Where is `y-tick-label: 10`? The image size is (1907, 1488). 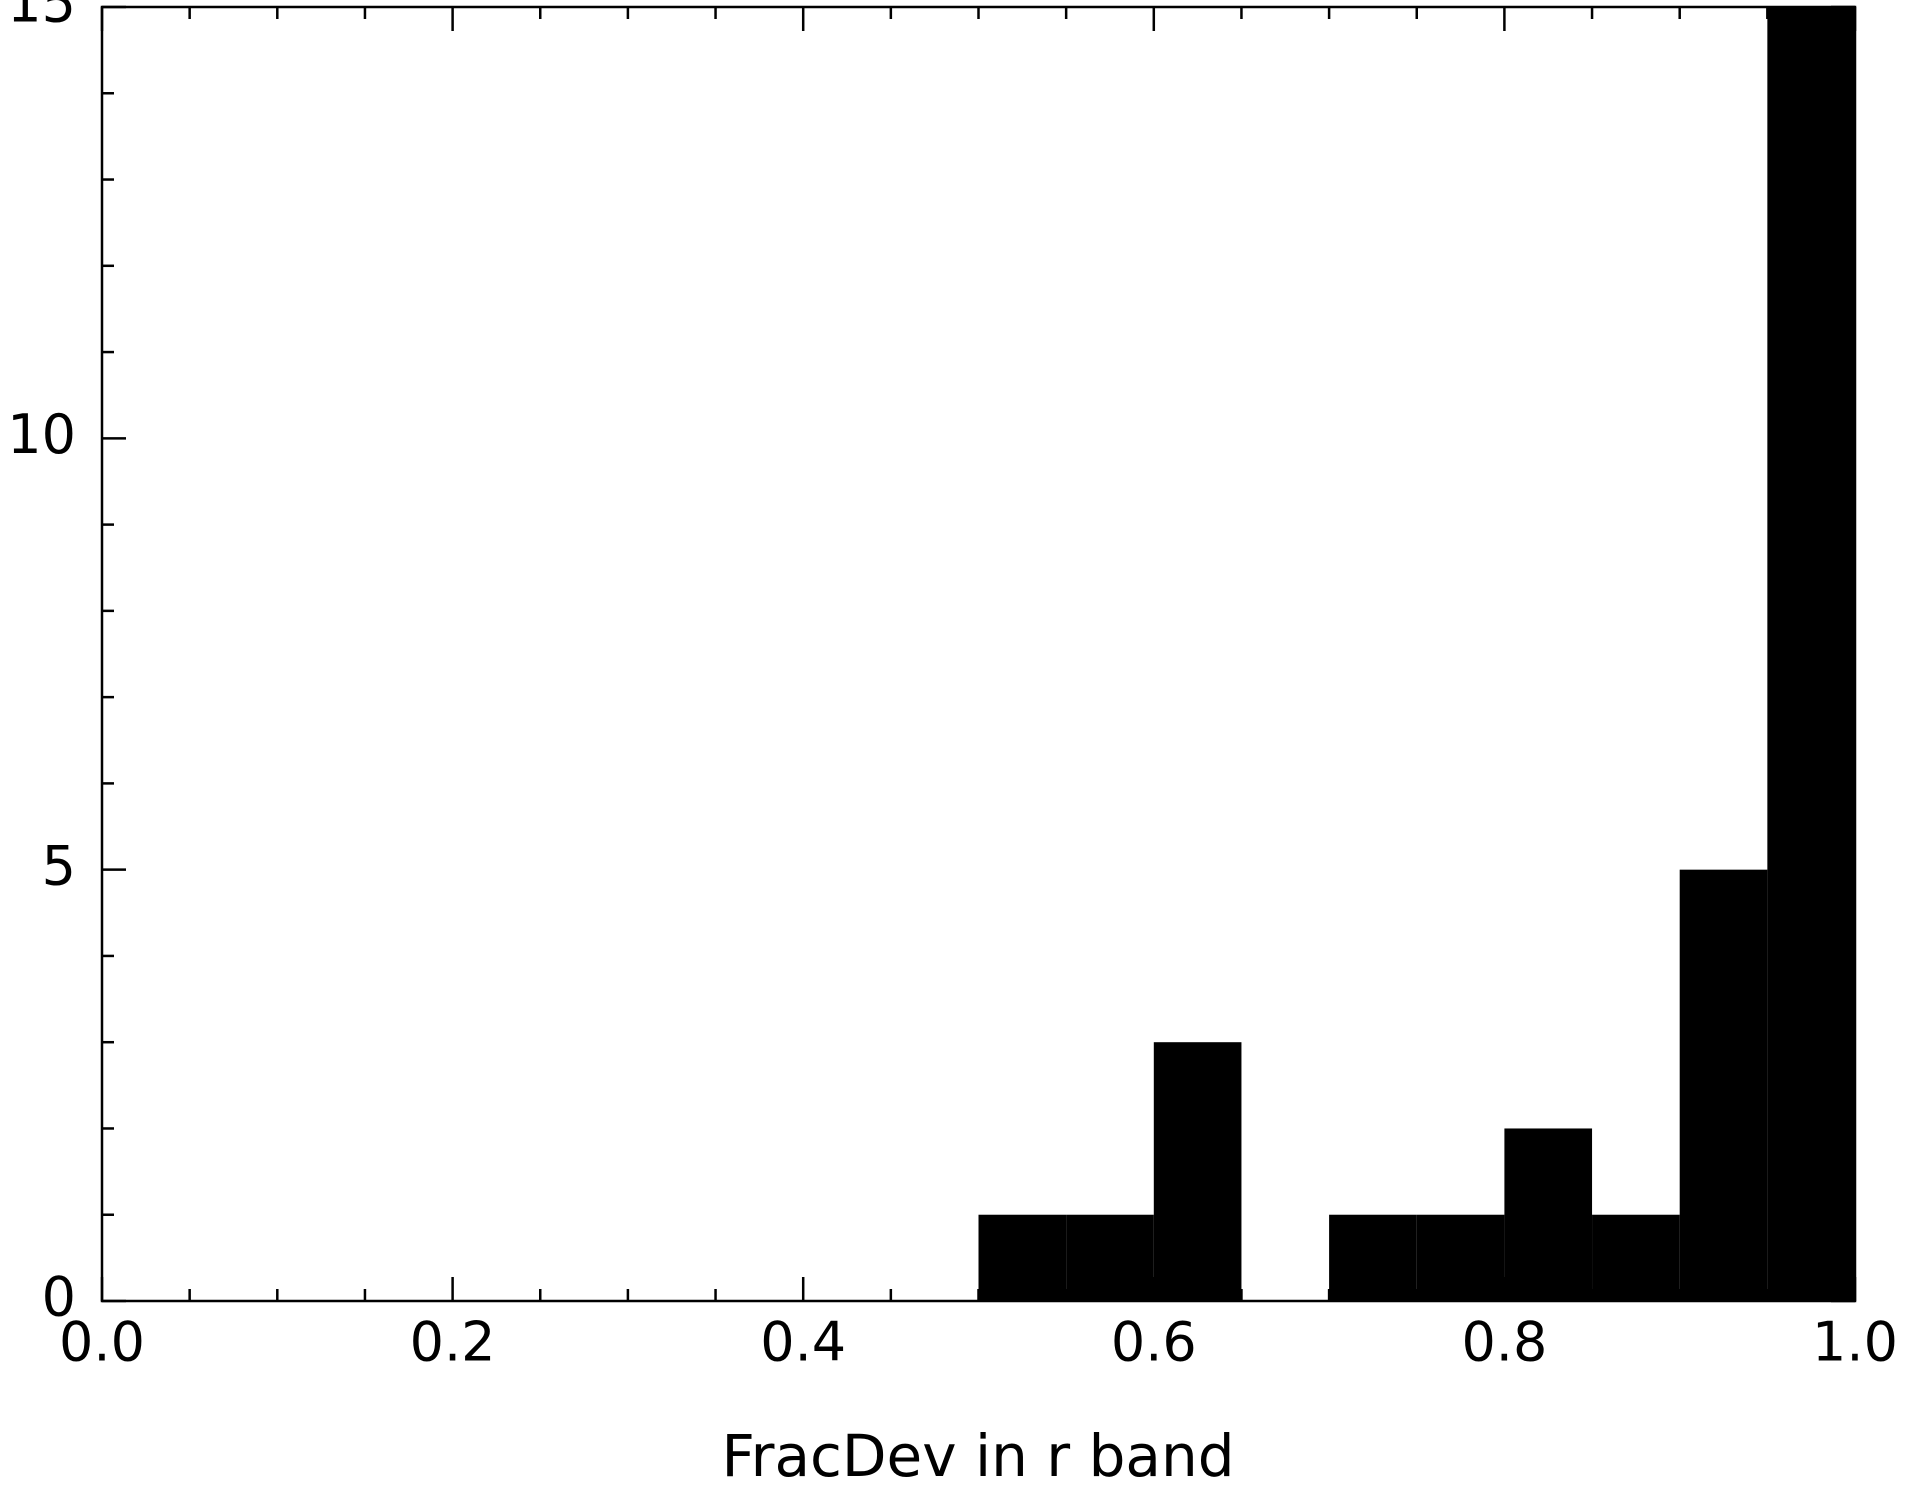
y-tick-label: 10 is located at coordinates (41, 434).